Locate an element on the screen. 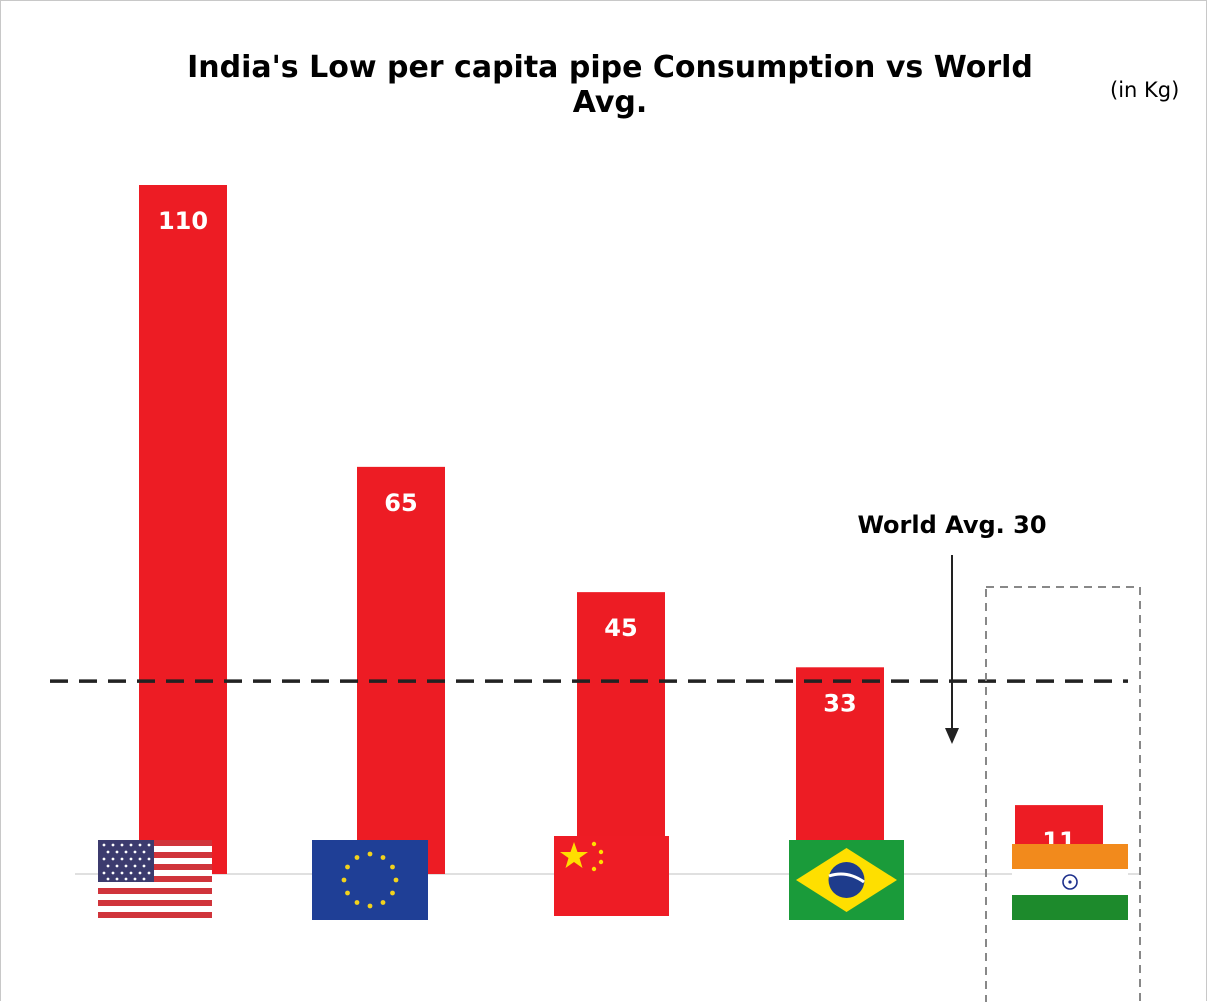 The image size is (1207, 1002). bar-brazil is located at coordinates (840, 770).